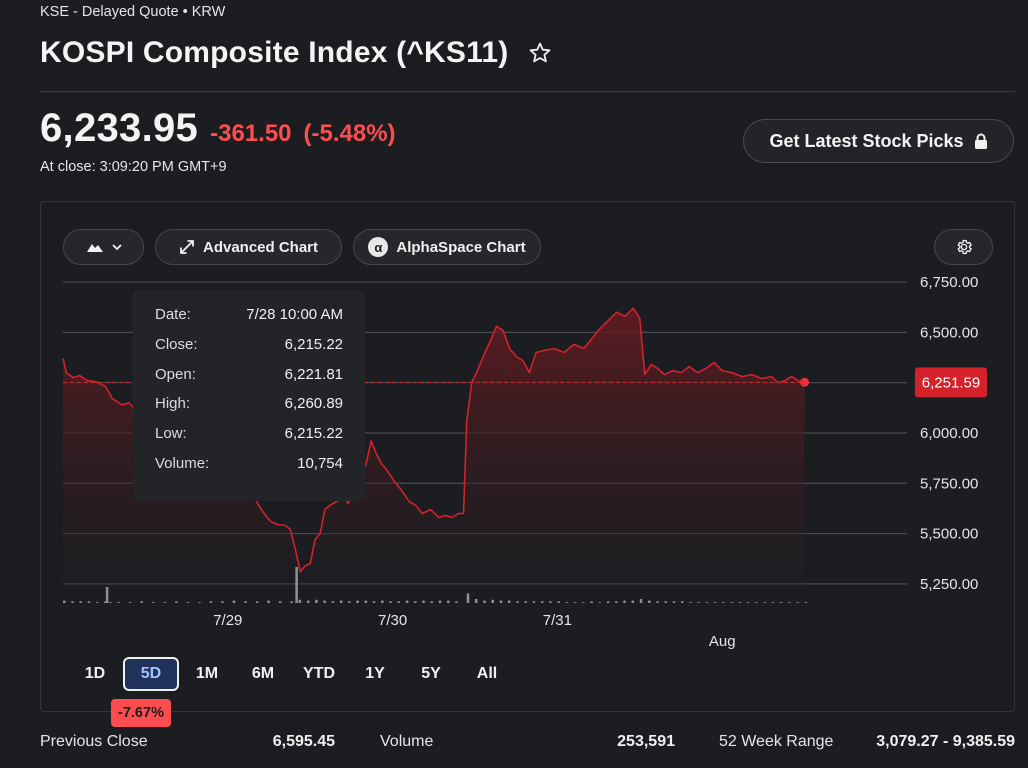 This screenshot has width=1028, height=768. I want to click on range-performance-badge: -7.67%, so click(141, 713).